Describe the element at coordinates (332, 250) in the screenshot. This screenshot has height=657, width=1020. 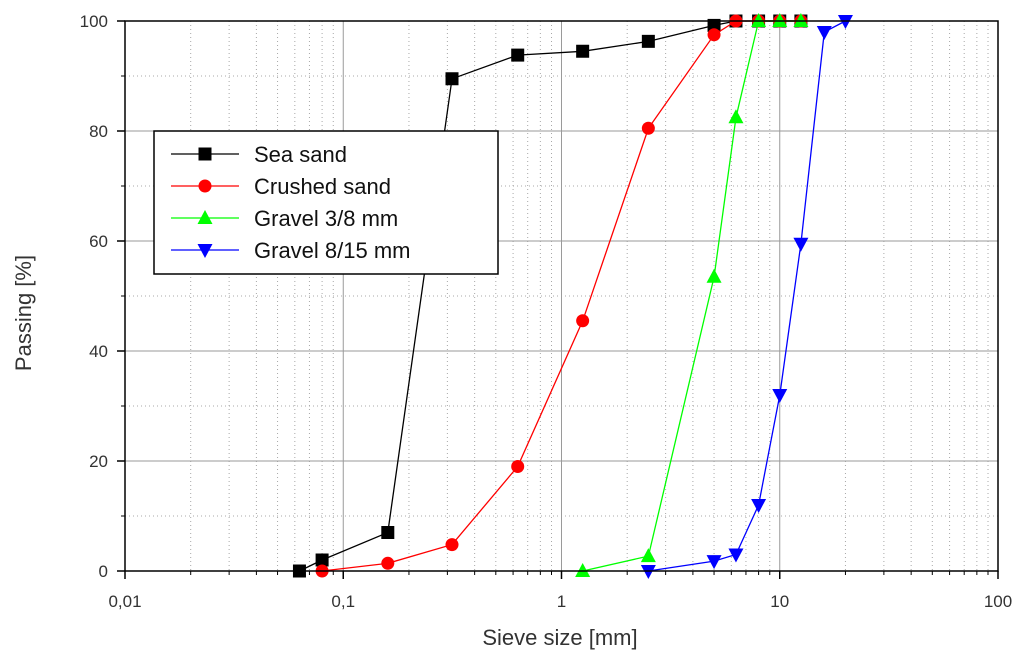
I see `legend-label: Gravel 8/15 mm` at that location.